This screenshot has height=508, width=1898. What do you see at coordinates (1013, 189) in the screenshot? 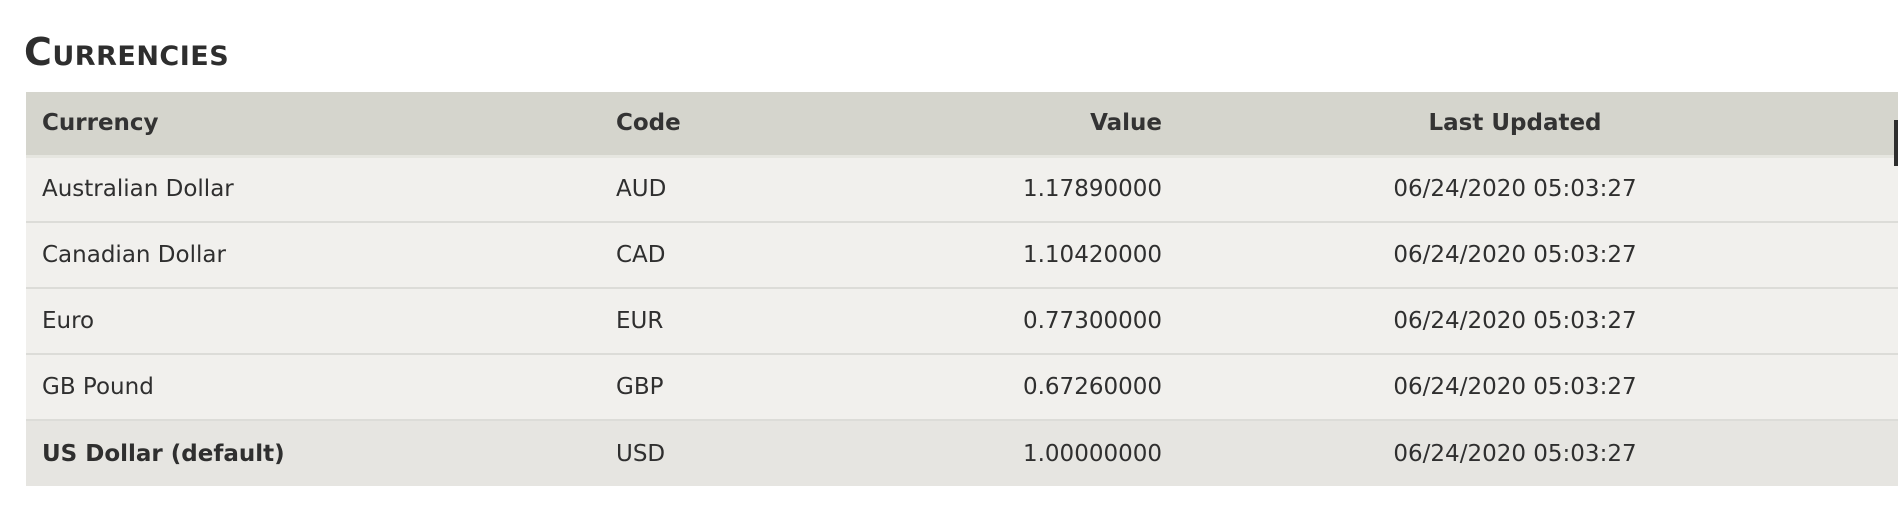
I see `currency-value: 1.17890000` at bounding box center [1013, 189].